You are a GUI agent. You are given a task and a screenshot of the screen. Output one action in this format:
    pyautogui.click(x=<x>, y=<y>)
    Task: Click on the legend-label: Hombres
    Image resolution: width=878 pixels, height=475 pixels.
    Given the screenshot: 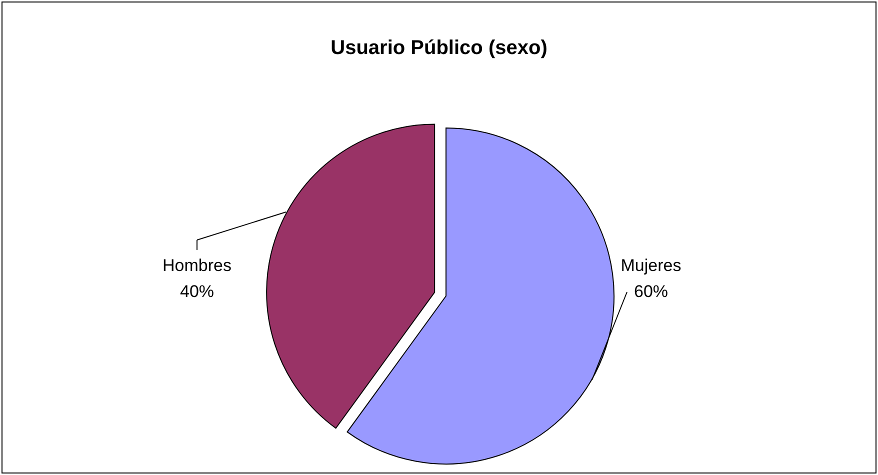 What is the action you would take?
    pyautogui.click(x=197, y=265)
    